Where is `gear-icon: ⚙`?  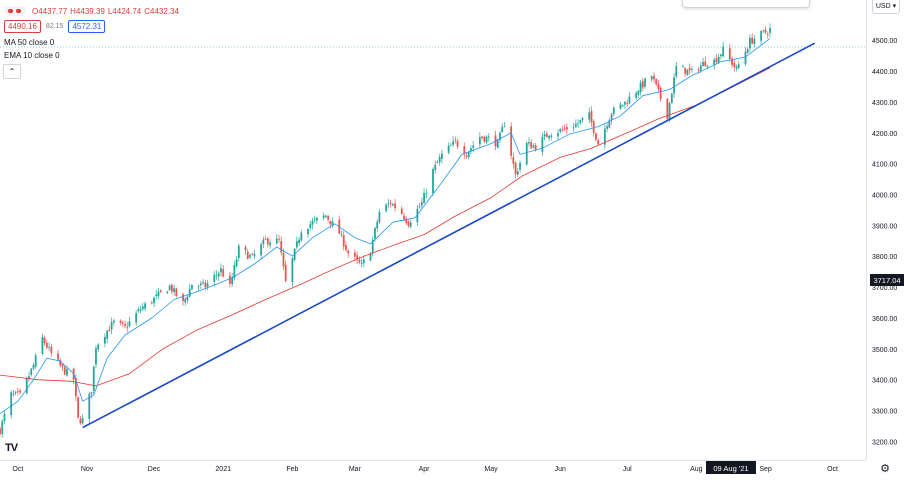
gear-icon: ⚙ is located at coordinates (885, 469).